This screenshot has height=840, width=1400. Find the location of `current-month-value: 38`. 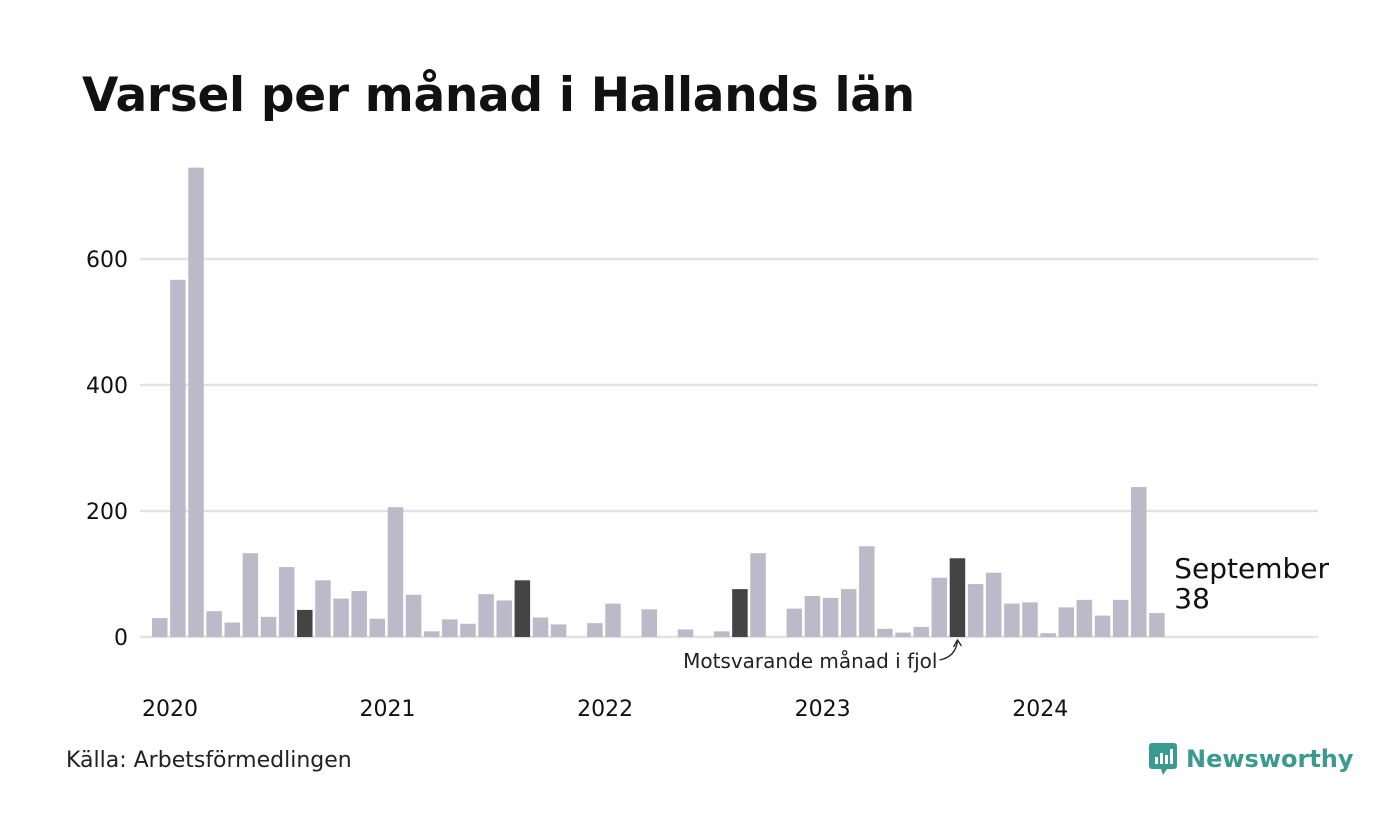

current-month-value: 38 is located at coordinates (1192, 598).